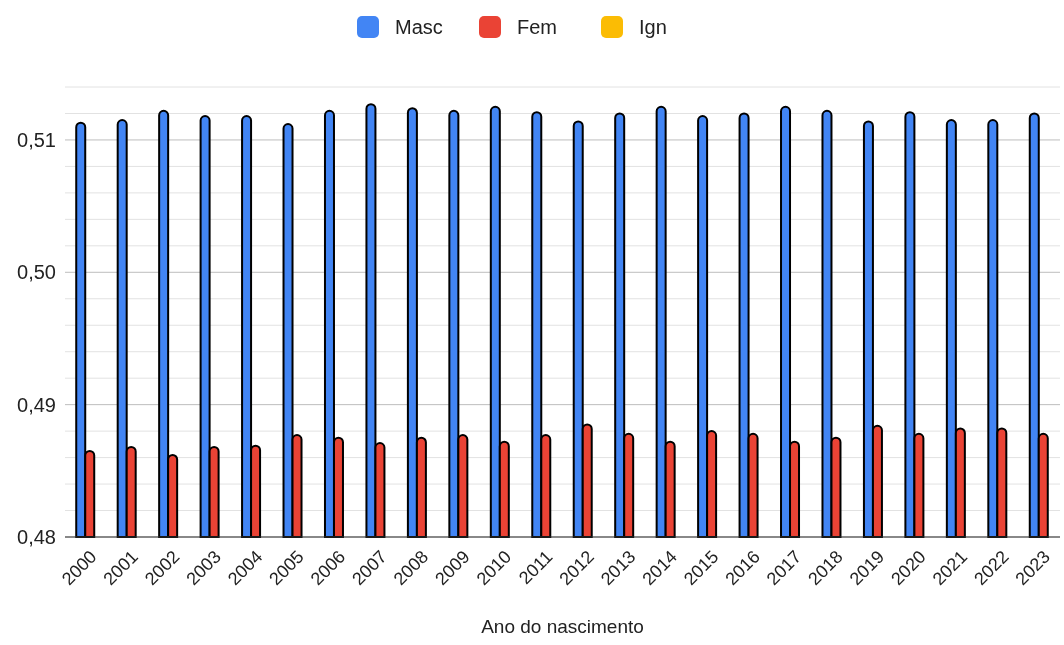 The image size is (1064, 645). Describe the element at coordinates (562, 626) in the screenshot. I see `x-axis-title: Ano do nascimento` at that location.